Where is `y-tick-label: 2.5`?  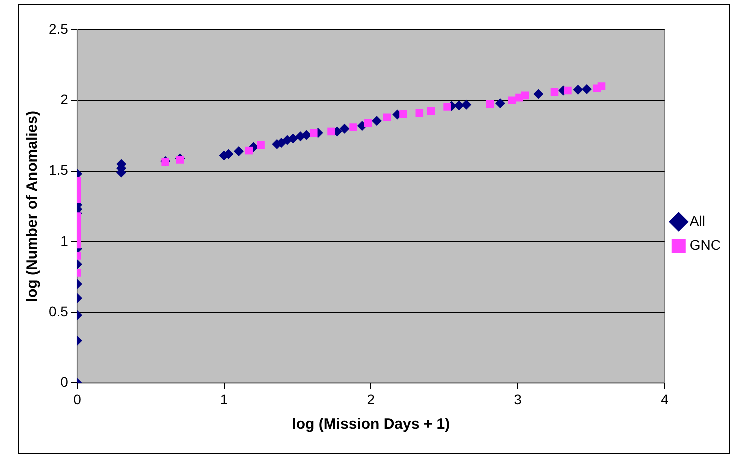 y-tick-label: 2.5 is located at coordinates (58, 28).